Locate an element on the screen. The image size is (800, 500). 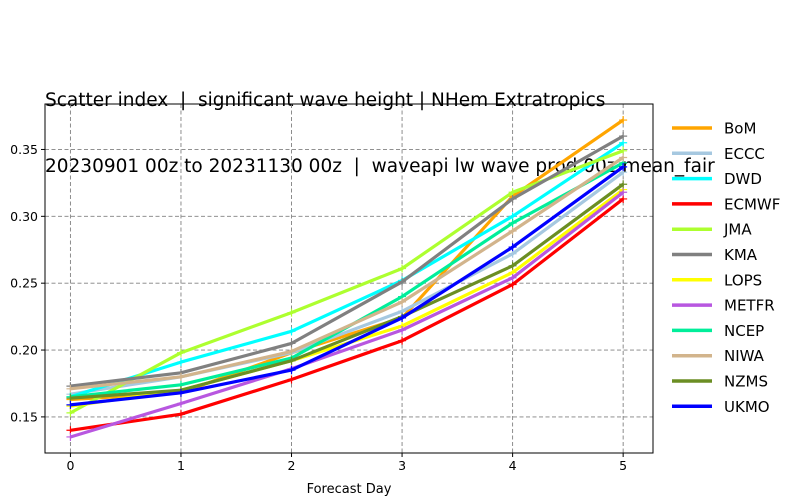
legend-item: NIWA is located at coordinates (718, 356).